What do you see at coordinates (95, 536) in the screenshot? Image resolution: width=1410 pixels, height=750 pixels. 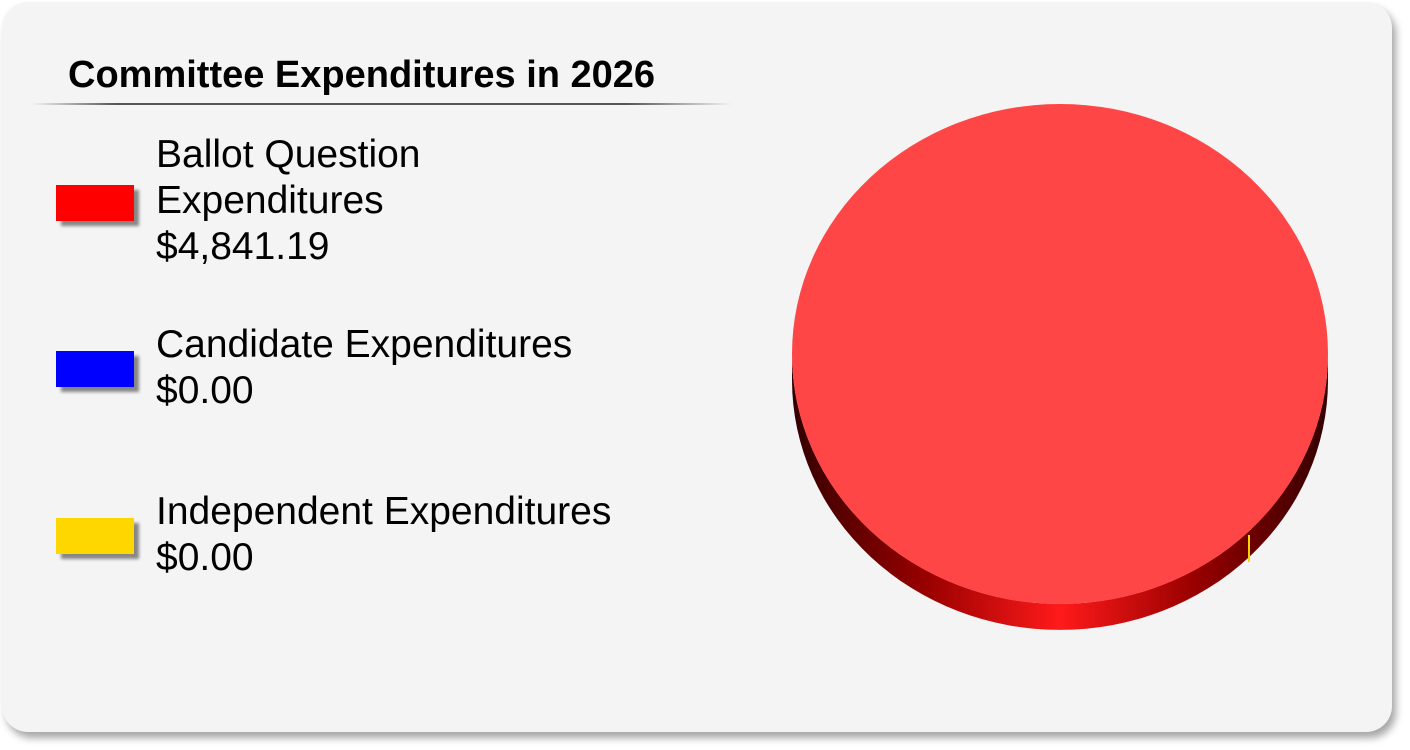 I see `legend-swatch-independent` at bounding box center [95, 536].